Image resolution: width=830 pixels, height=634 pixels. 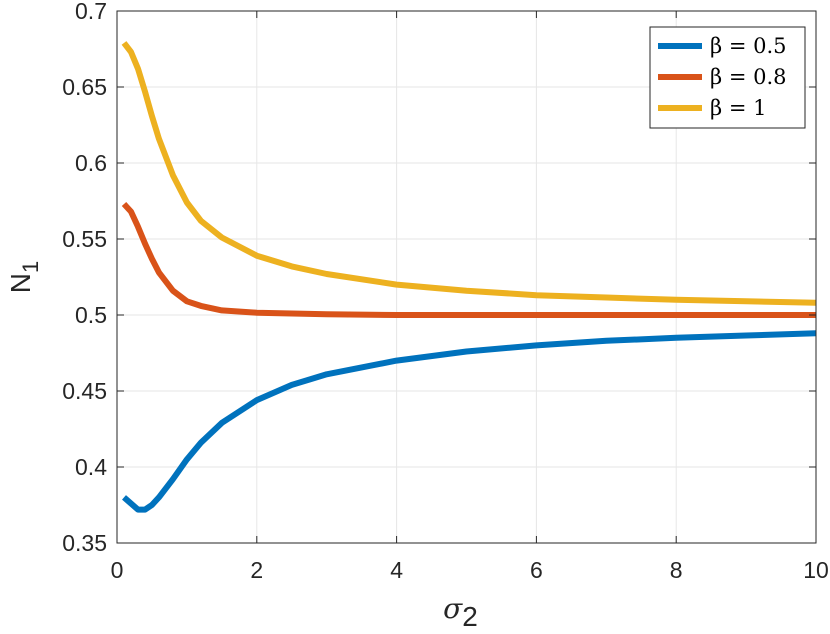 What do you see at coordinates (396, 570) in the screenshot?
I see `x-tick-label: 4` at bounding box center [396, 570].